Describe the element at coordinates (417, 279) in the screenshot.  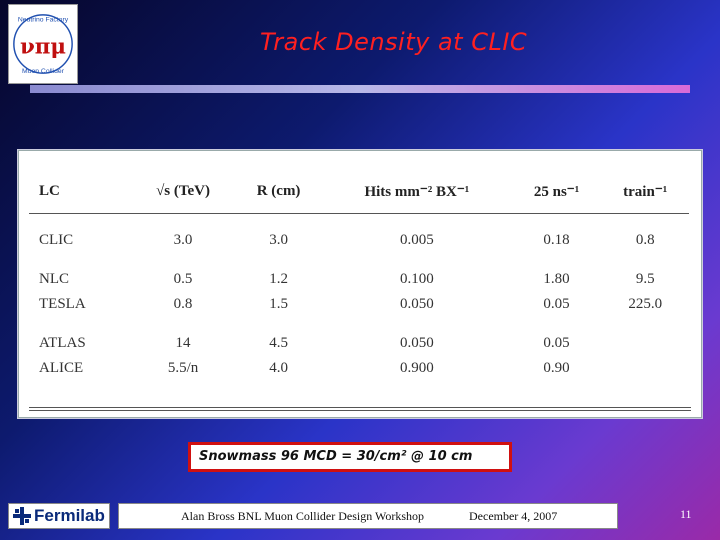
I see `table-cell: 0.100` at that location.